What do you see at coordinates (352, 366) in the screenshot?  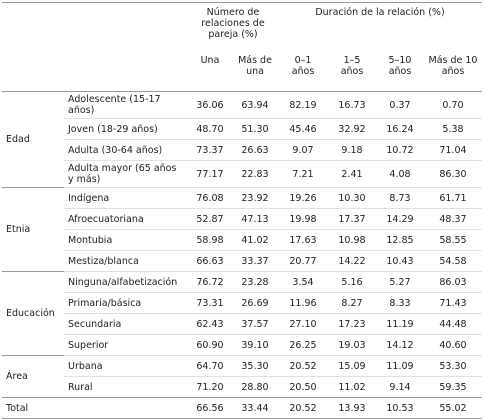 I see `cell-value: 15.09` at bounding box center [352, 366].